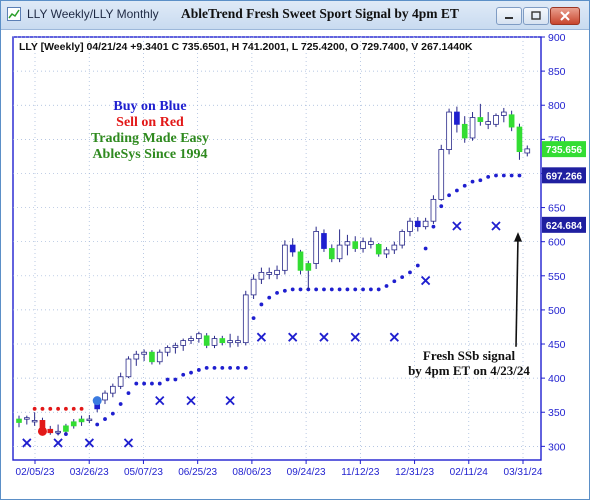 Image resolution: width=590 pixels, height=500 pixels. I want to click on close-icon, so click(565, 16).